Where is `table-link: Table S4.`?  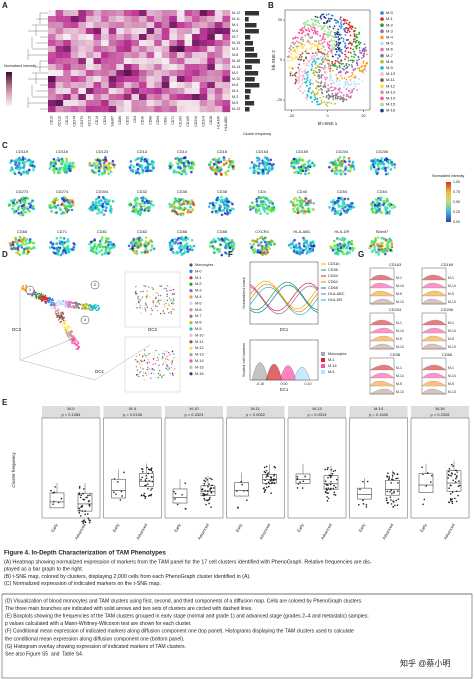 table-link: Table S4. is located at coordinates (72, 655).